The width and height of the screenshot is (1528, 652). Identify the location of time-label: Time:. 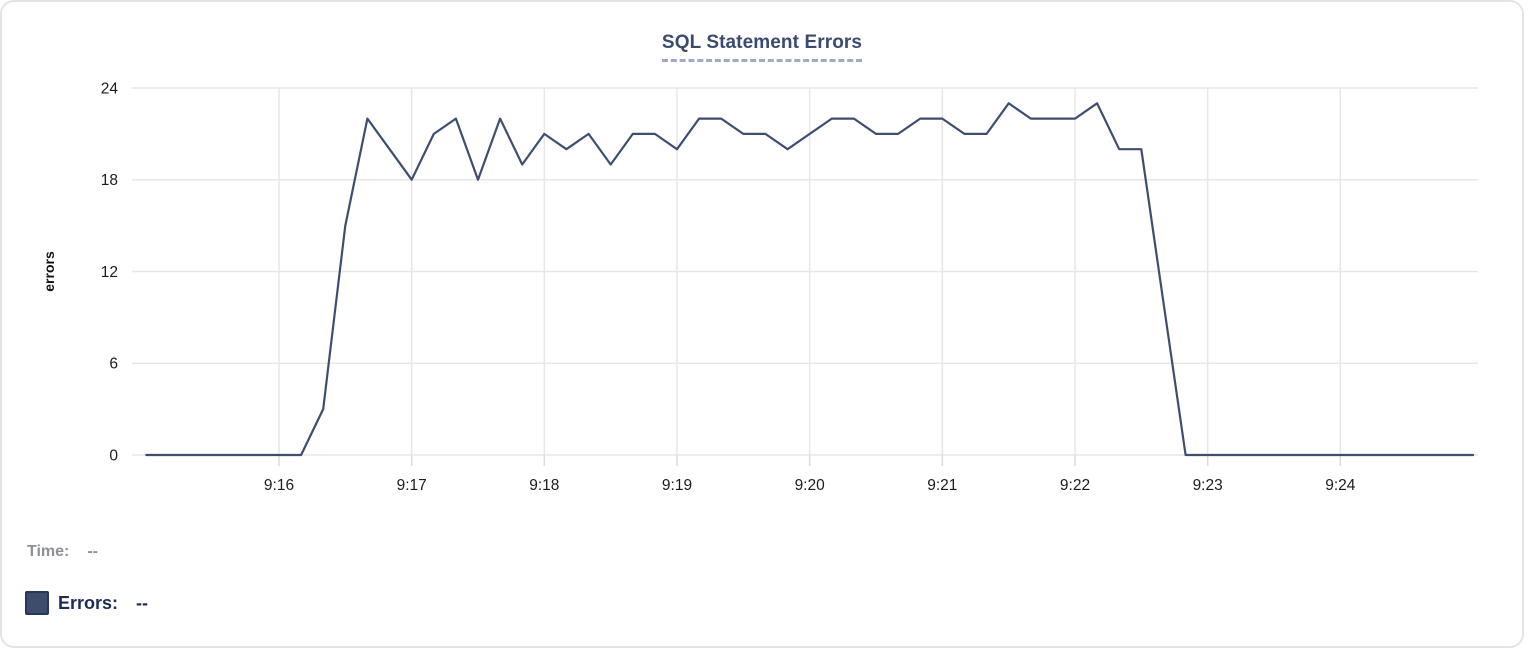
(48, 551).